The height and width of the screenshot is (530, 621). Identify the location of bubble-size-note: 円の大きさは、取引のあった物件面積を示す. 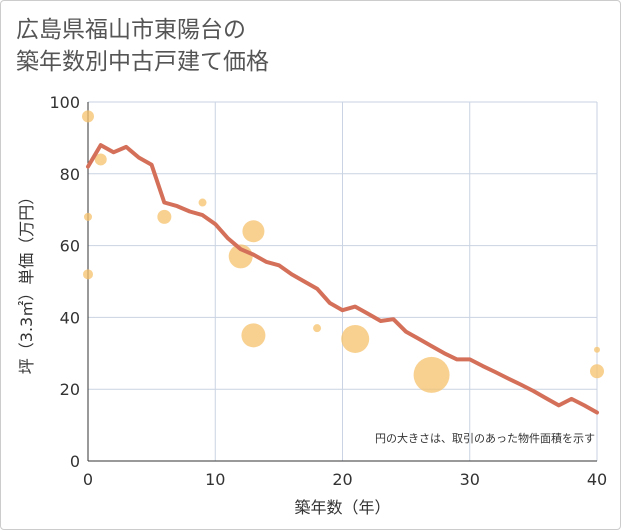
(485, 438).